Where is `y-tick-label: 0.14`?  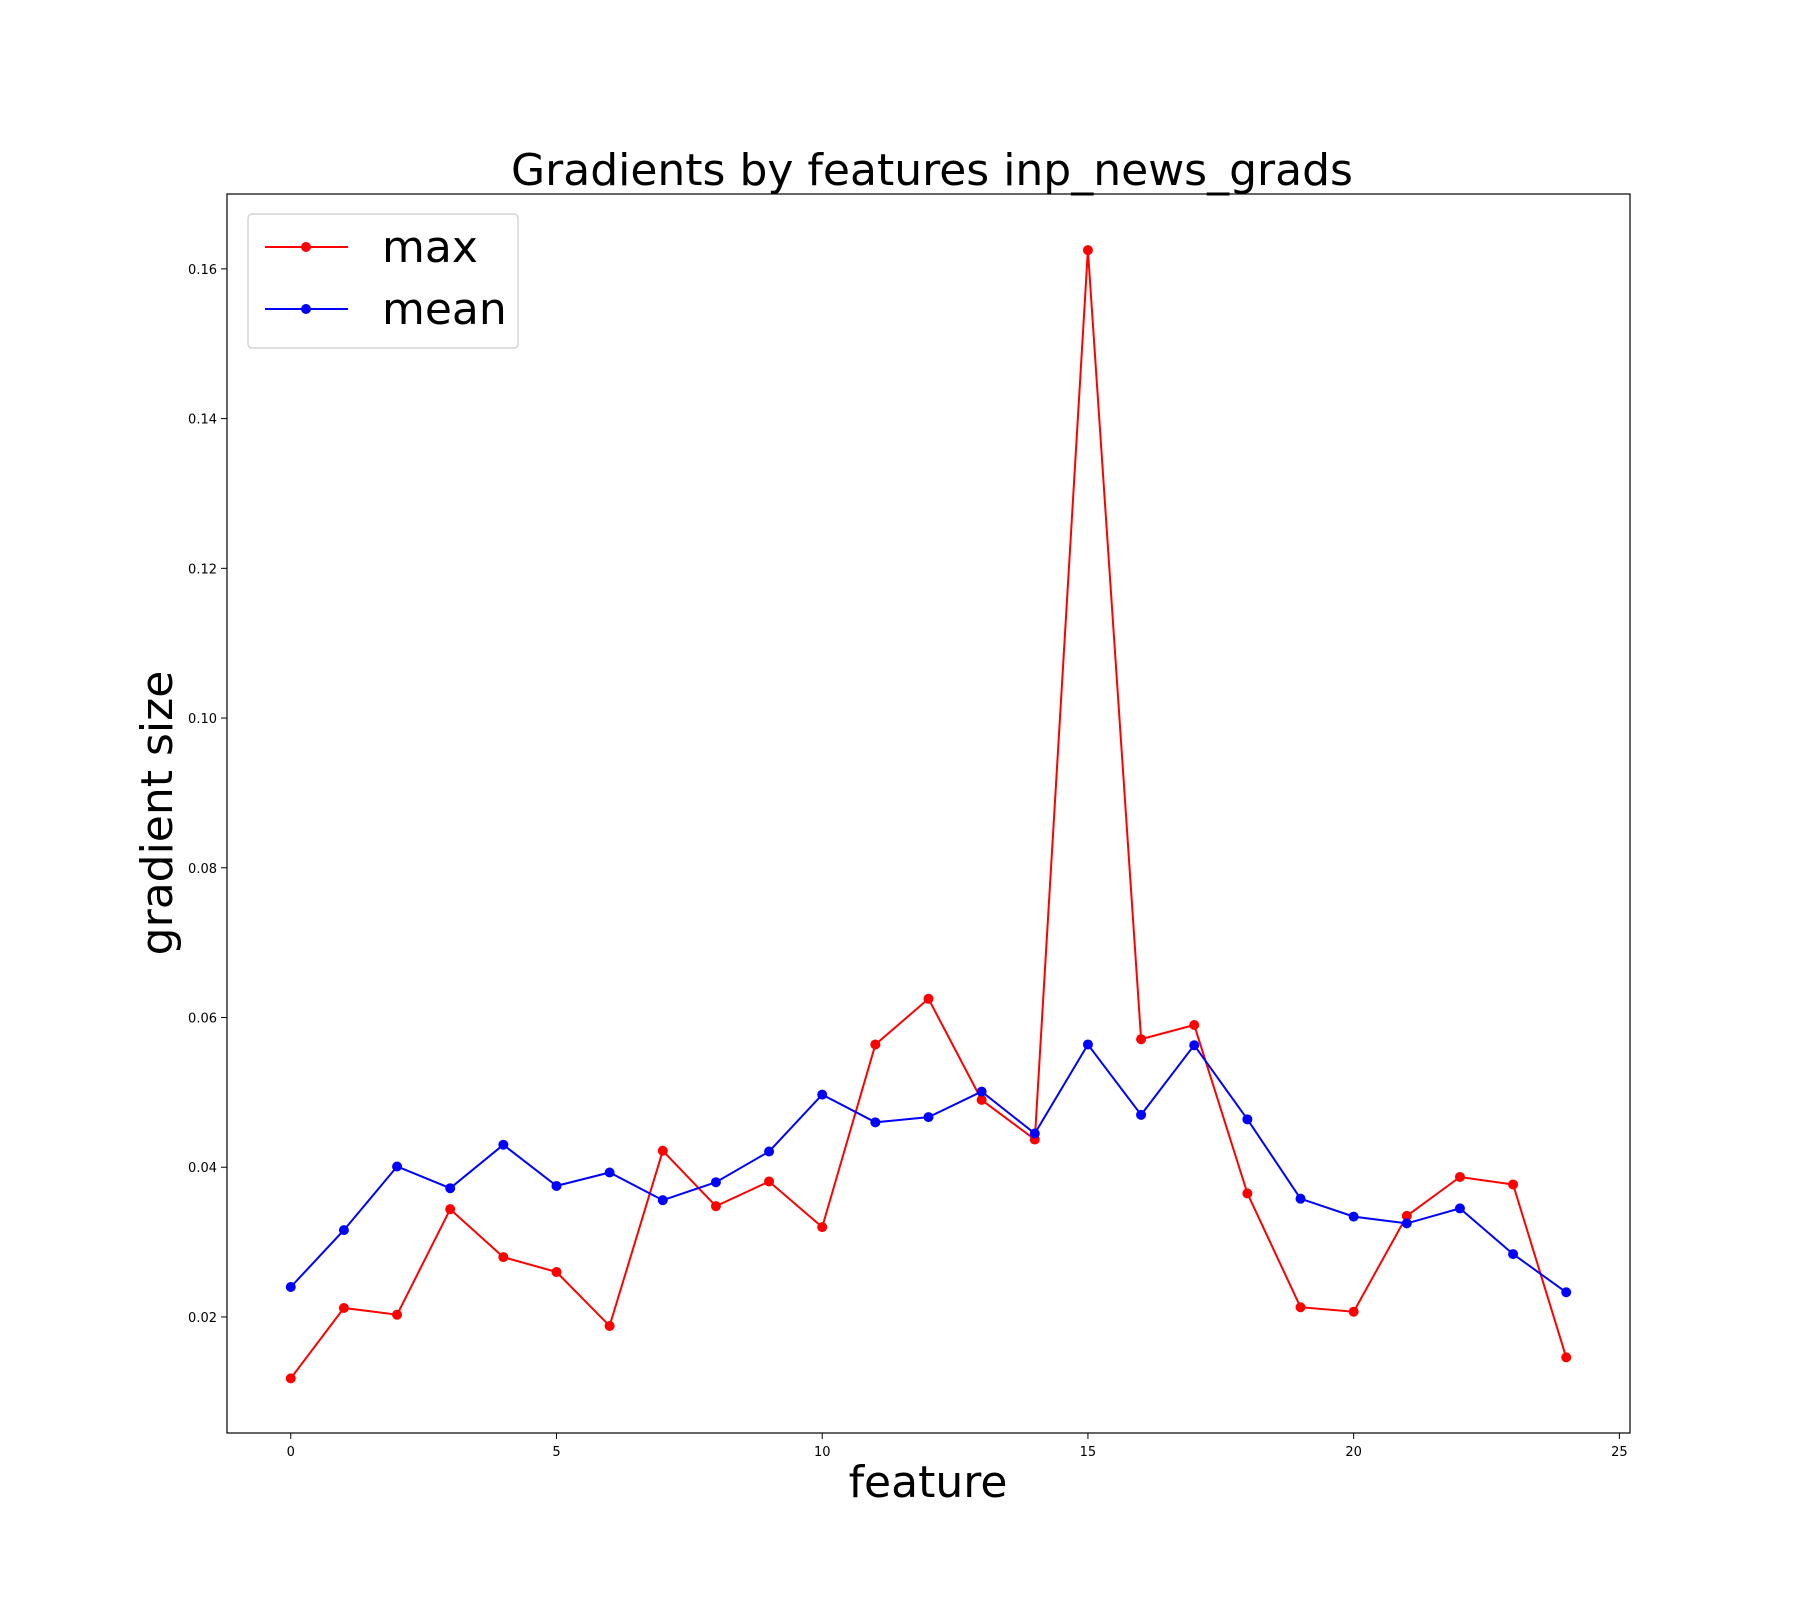 y-tick-label: 0.14 is located at coordinates (202, 420).